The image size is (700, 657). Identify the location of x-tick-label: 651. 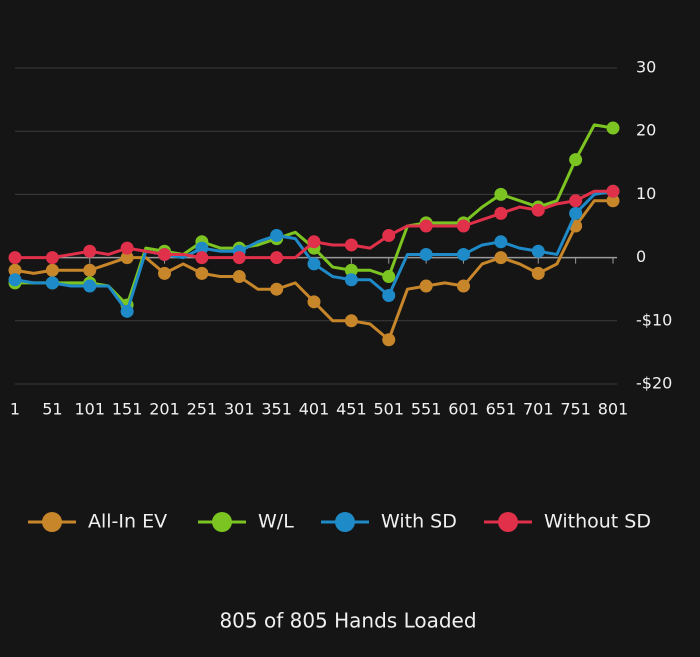
(501, 409).